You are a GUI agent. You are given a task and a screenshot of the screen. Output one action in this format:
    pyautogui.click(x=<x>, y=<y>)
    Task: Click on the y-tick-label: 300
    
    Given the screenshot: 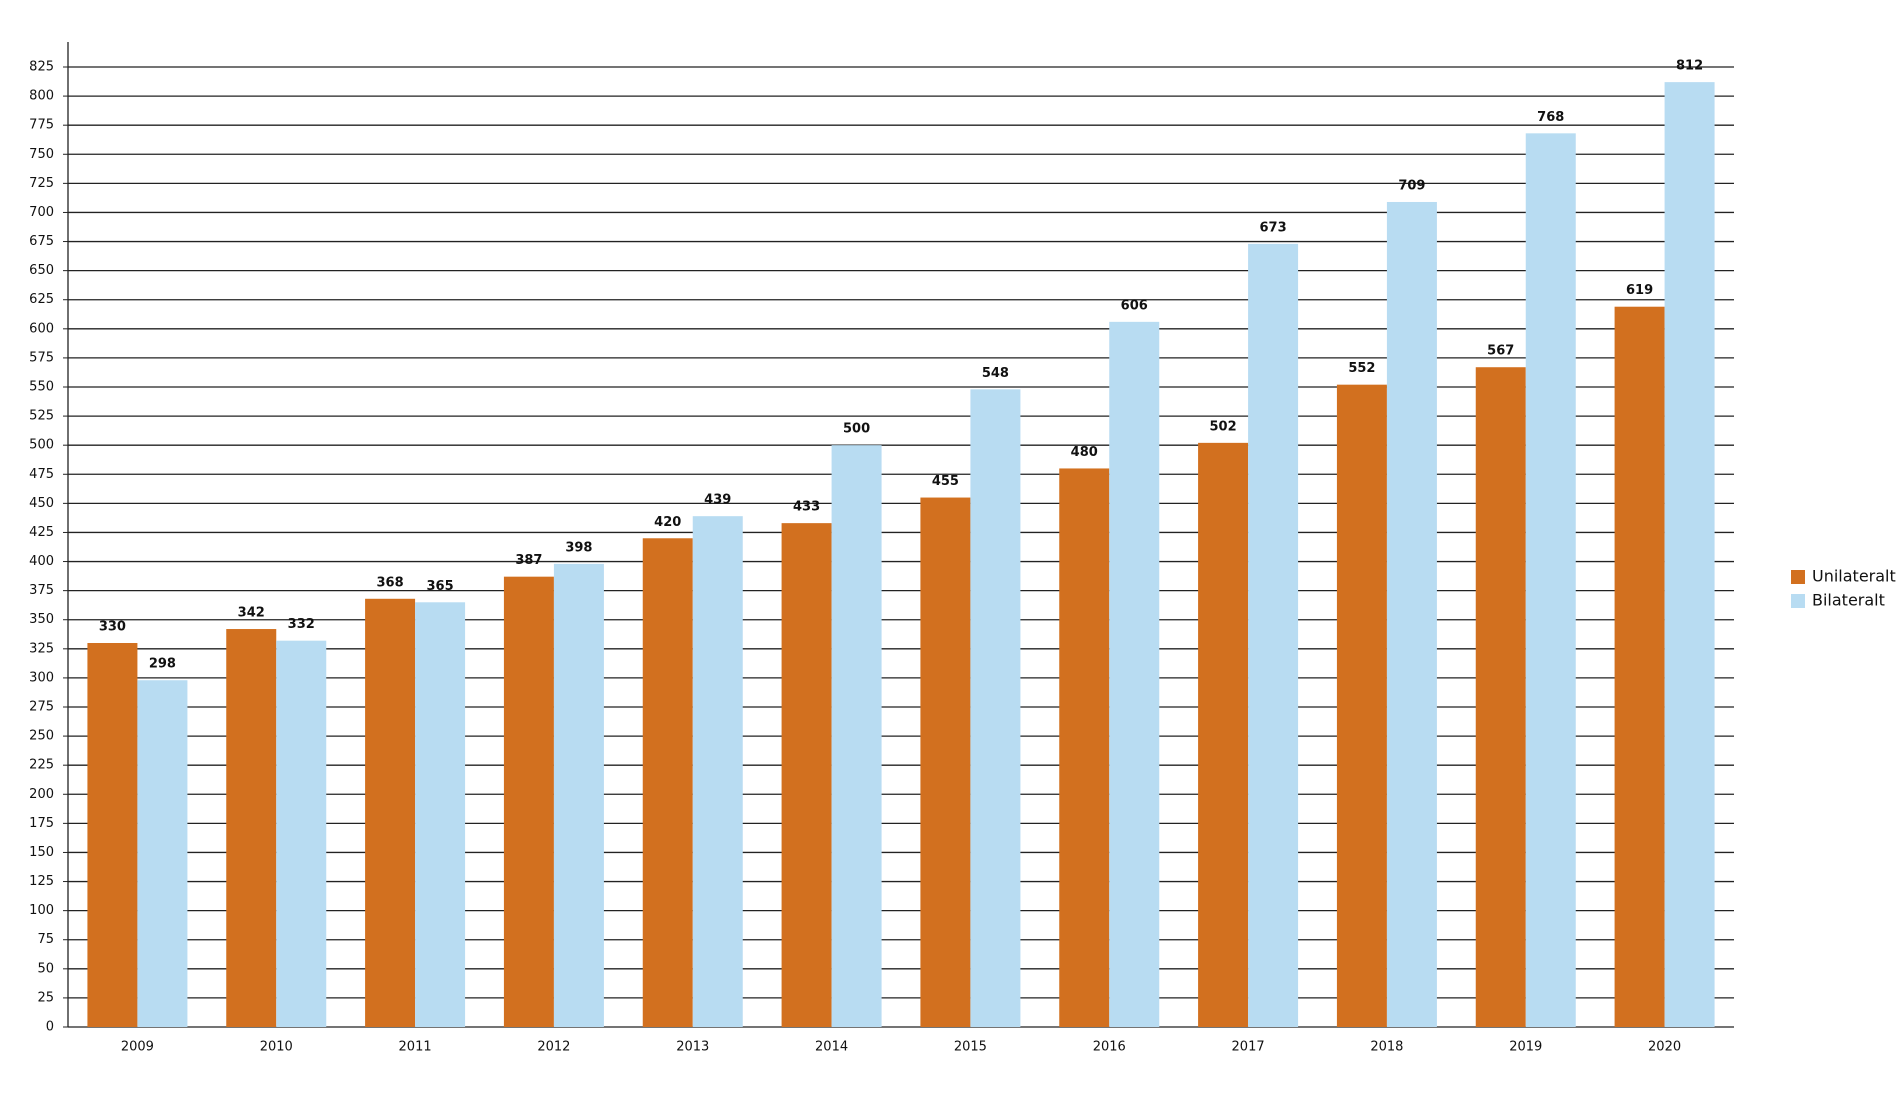 What is the action you would take?
    pyautogui.click(x=41, y=677)
    